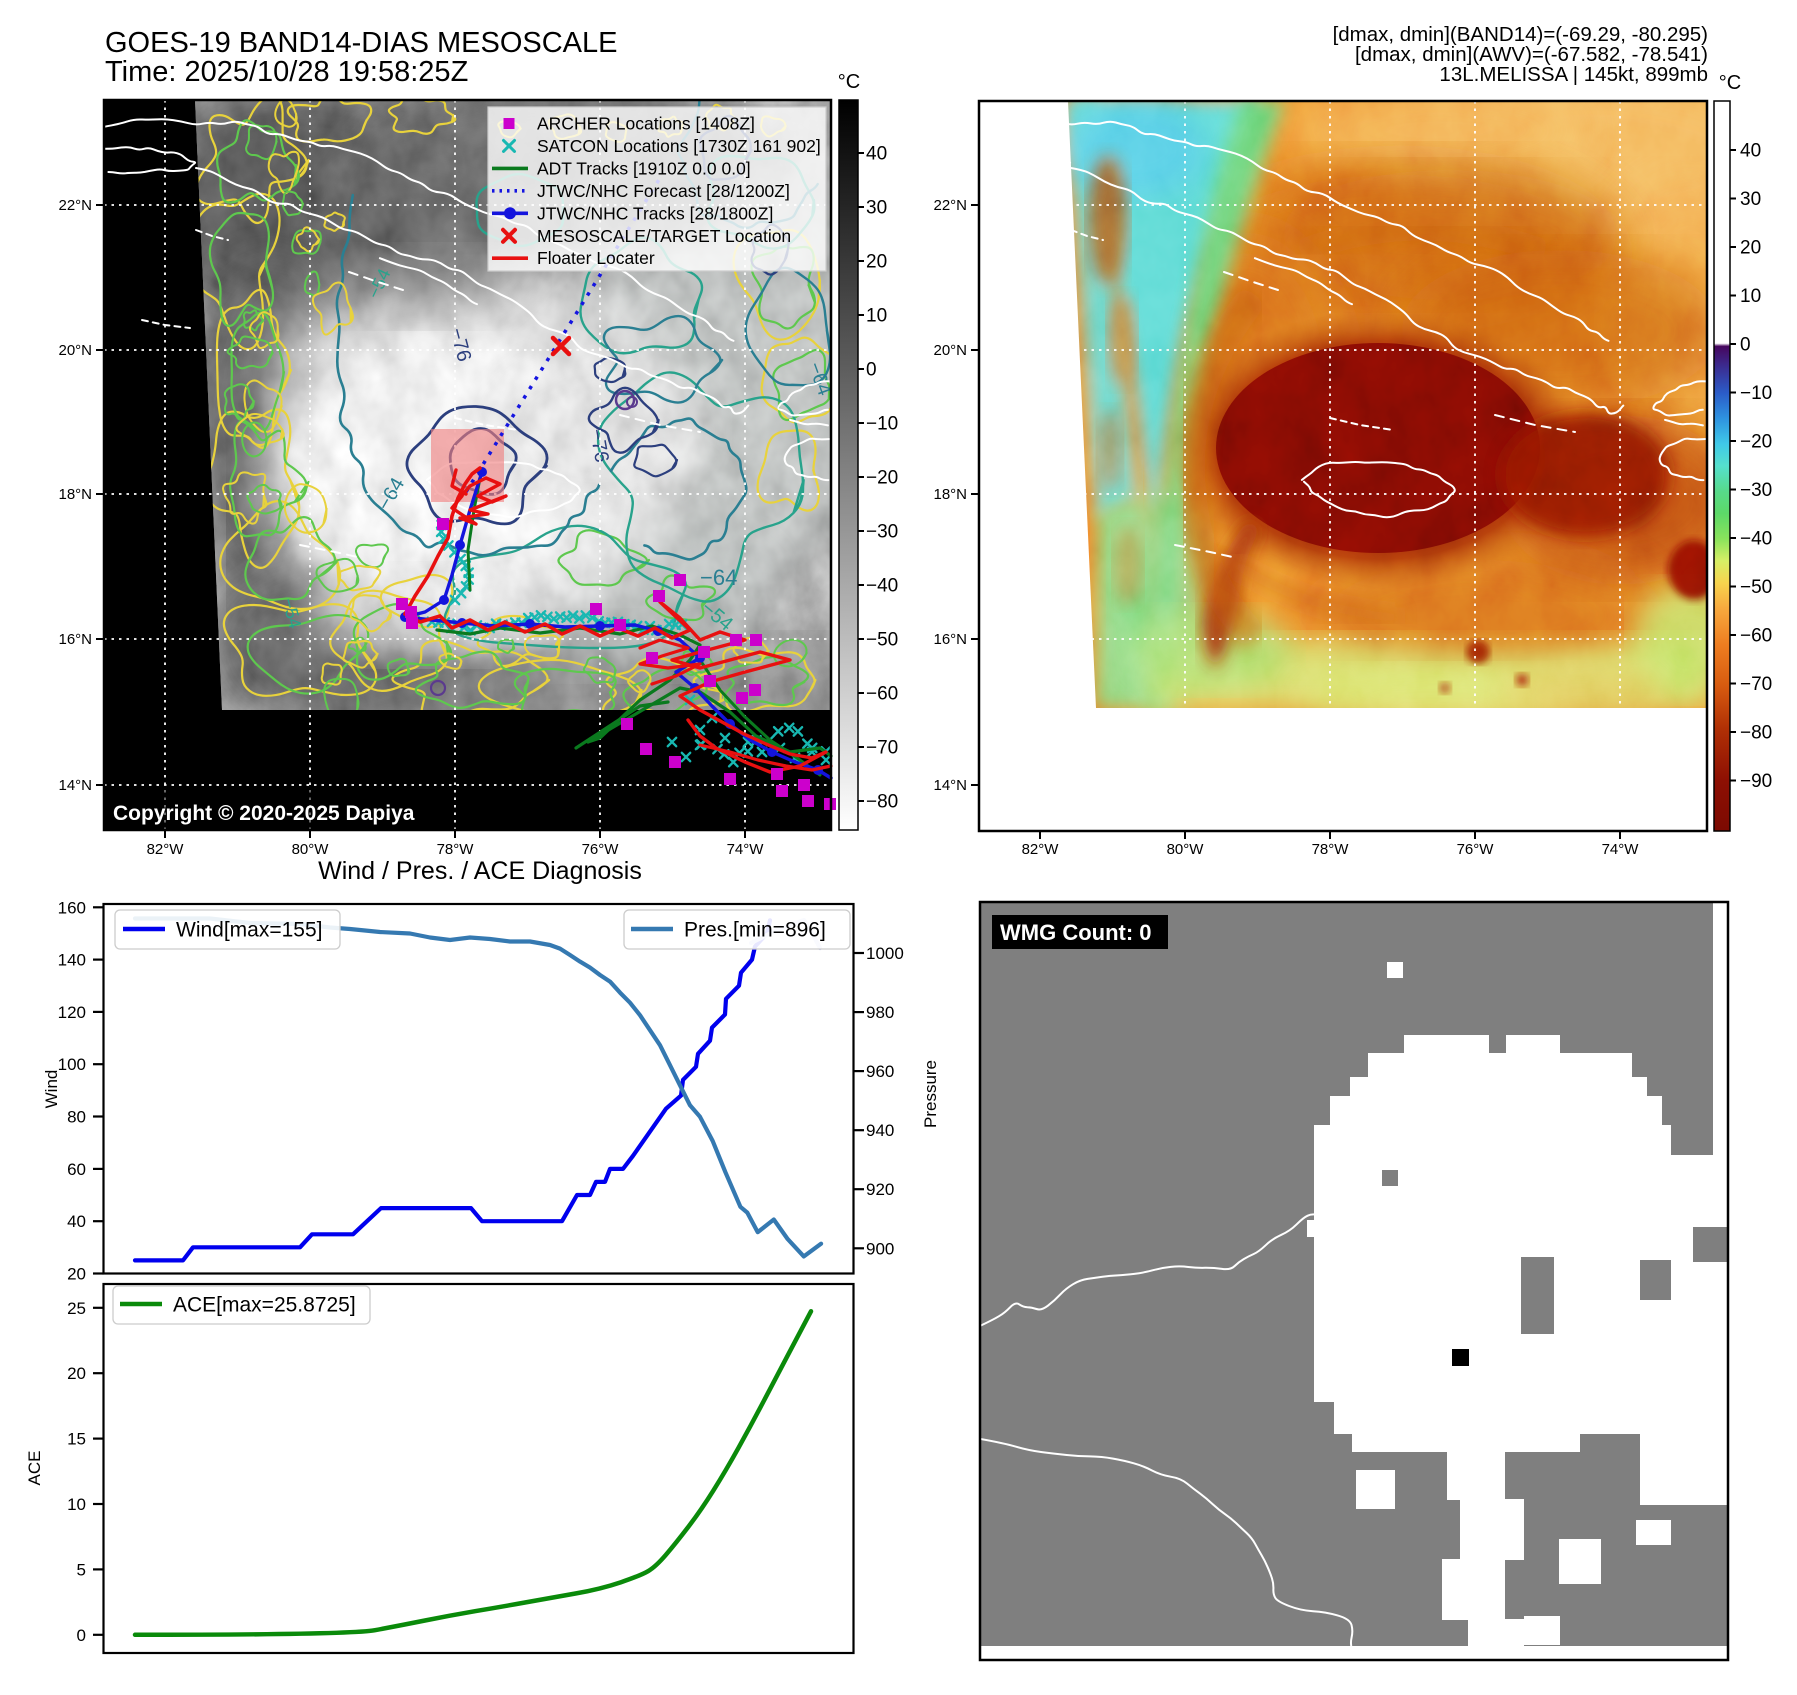 The height and width of the screenshot is (1695, 1797). I want to click on svg-text: Pressure, so click(930, 1094).